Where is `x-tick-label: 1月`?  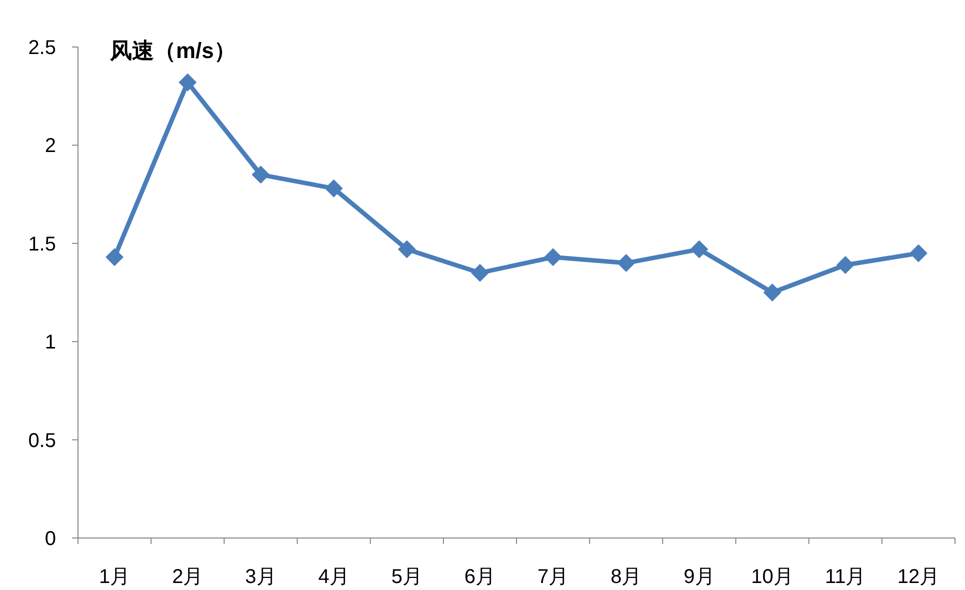 x-tick-label: 1月 is located at coordinates (114, 577).